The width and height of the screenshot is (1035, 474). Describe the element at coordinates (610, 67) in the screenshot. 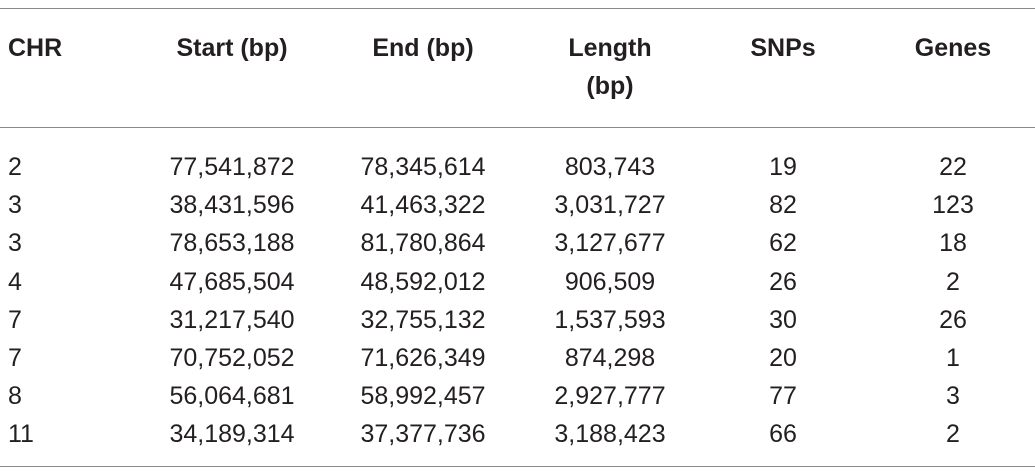

I see `header-cell: Length (bp)` at that location.